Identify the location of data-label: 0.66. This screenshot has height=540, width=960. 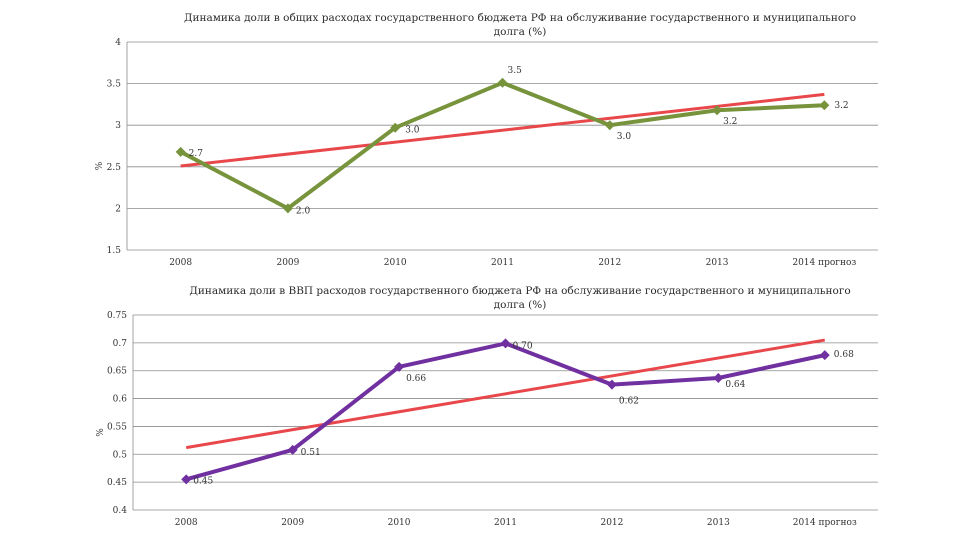
(416, 379).